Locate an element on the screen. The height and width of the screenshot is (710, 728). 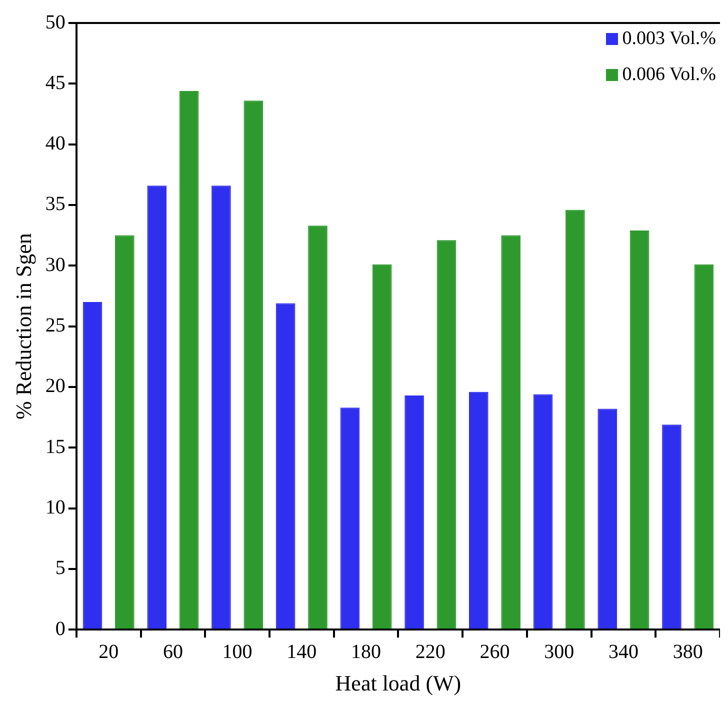
x-tick-label: 180 is located at coordinates (366, 651).